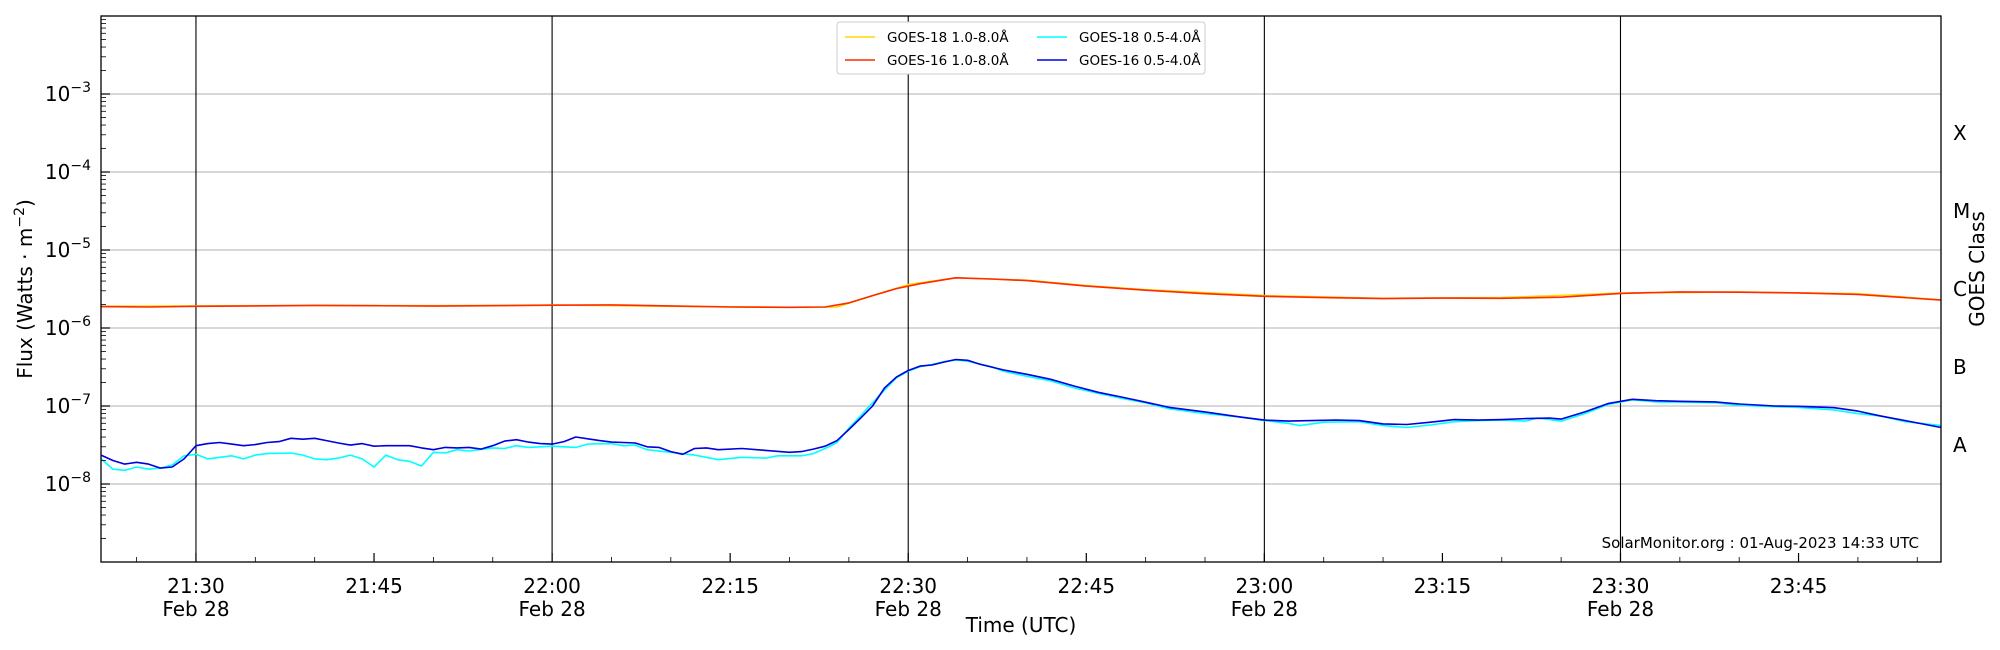 The height and width of the screenshot is (650, 2000). I want to click on y-axis-label-text: Flux (Watts · m, so click(25, 303).